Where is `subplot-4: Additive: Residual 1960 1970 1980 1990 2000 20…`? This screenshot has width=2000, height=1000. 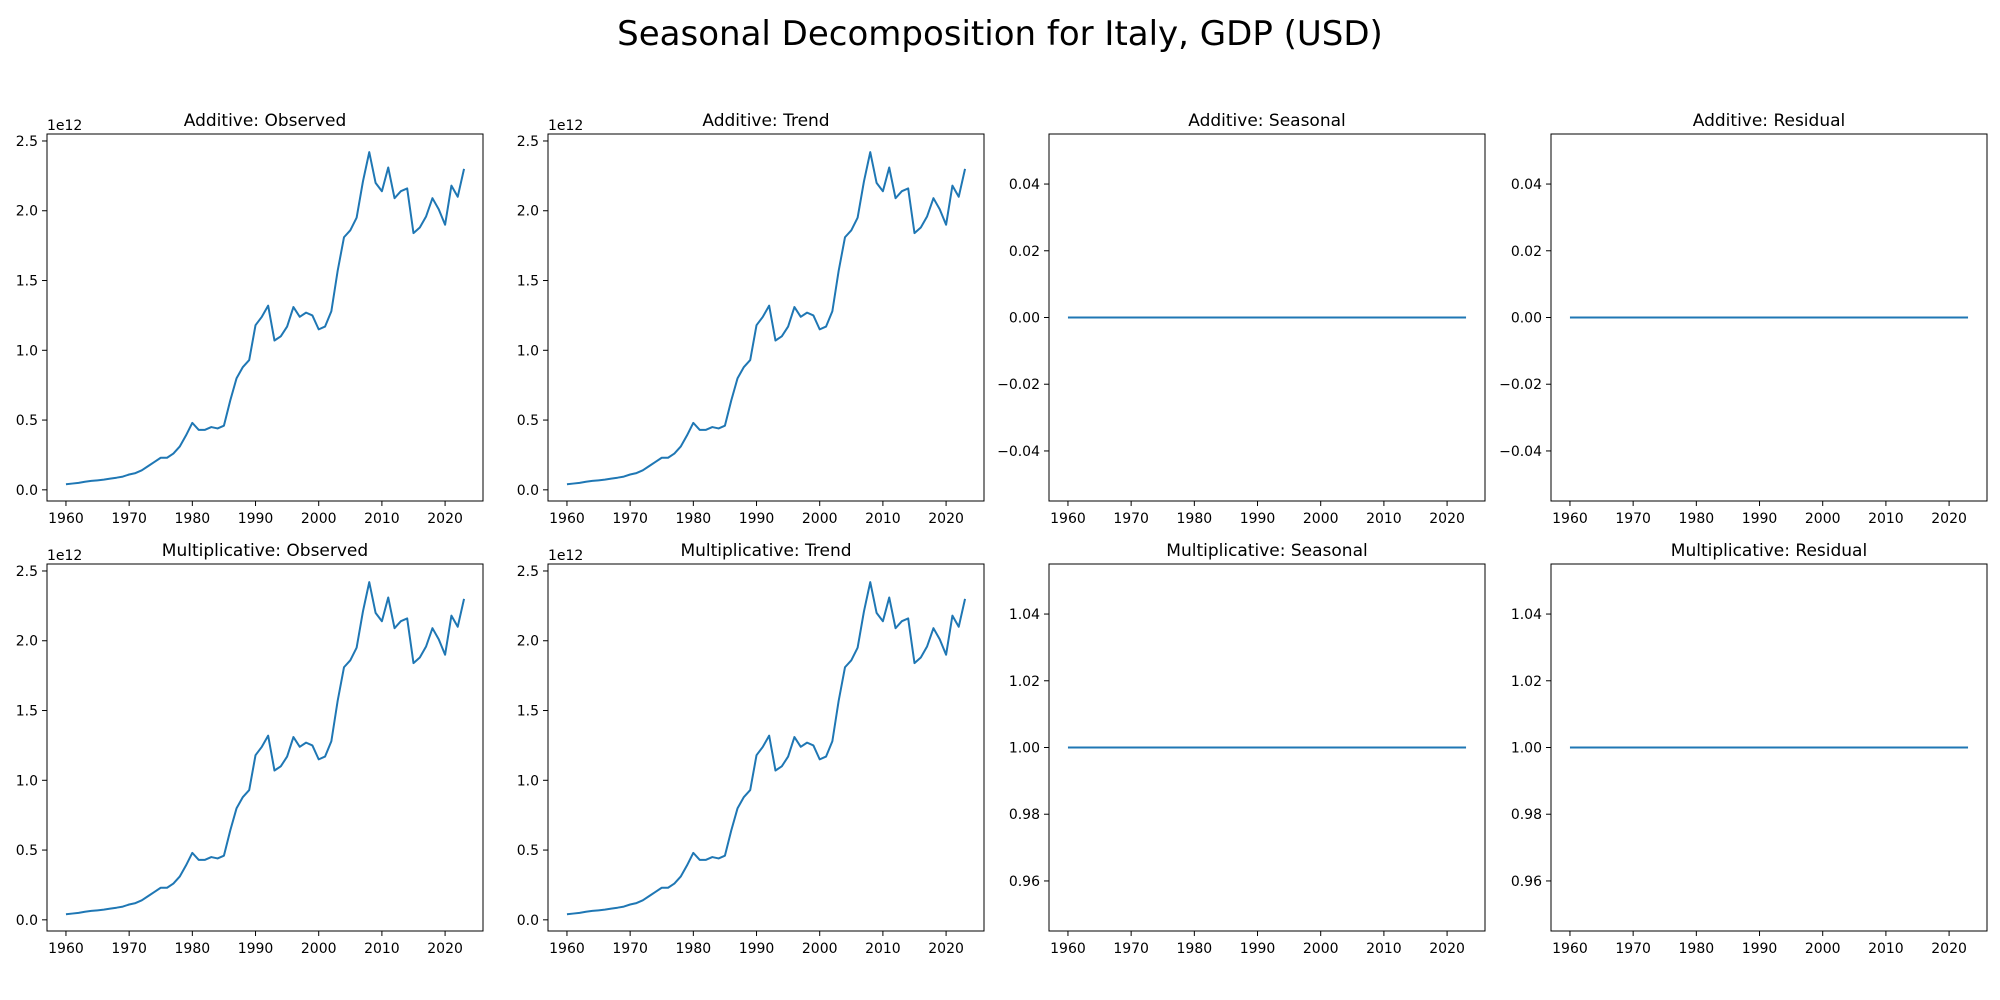
subplot-4: Additive: Residual 1960 1970 1980 1990 2000 20… is located at coordinates (1743, 319).